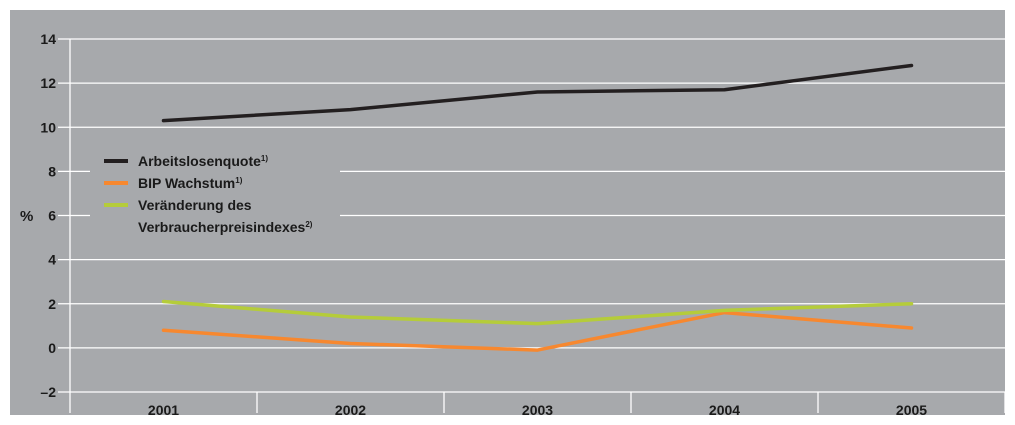 This screenshot has width=1015, height=425. Describe the element at coordinates (163, 410) in the screenshot. I see `x-tick-label: 2001` at that location.